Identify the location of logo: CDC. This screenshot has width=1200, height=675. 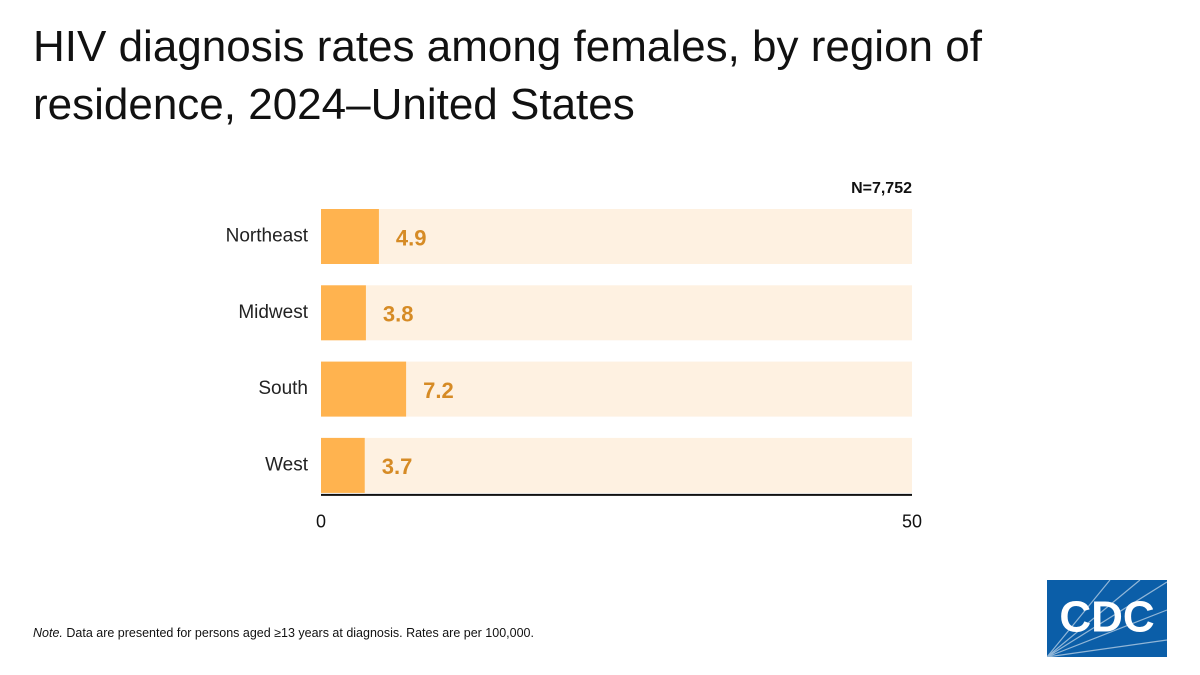
(1107, 618).